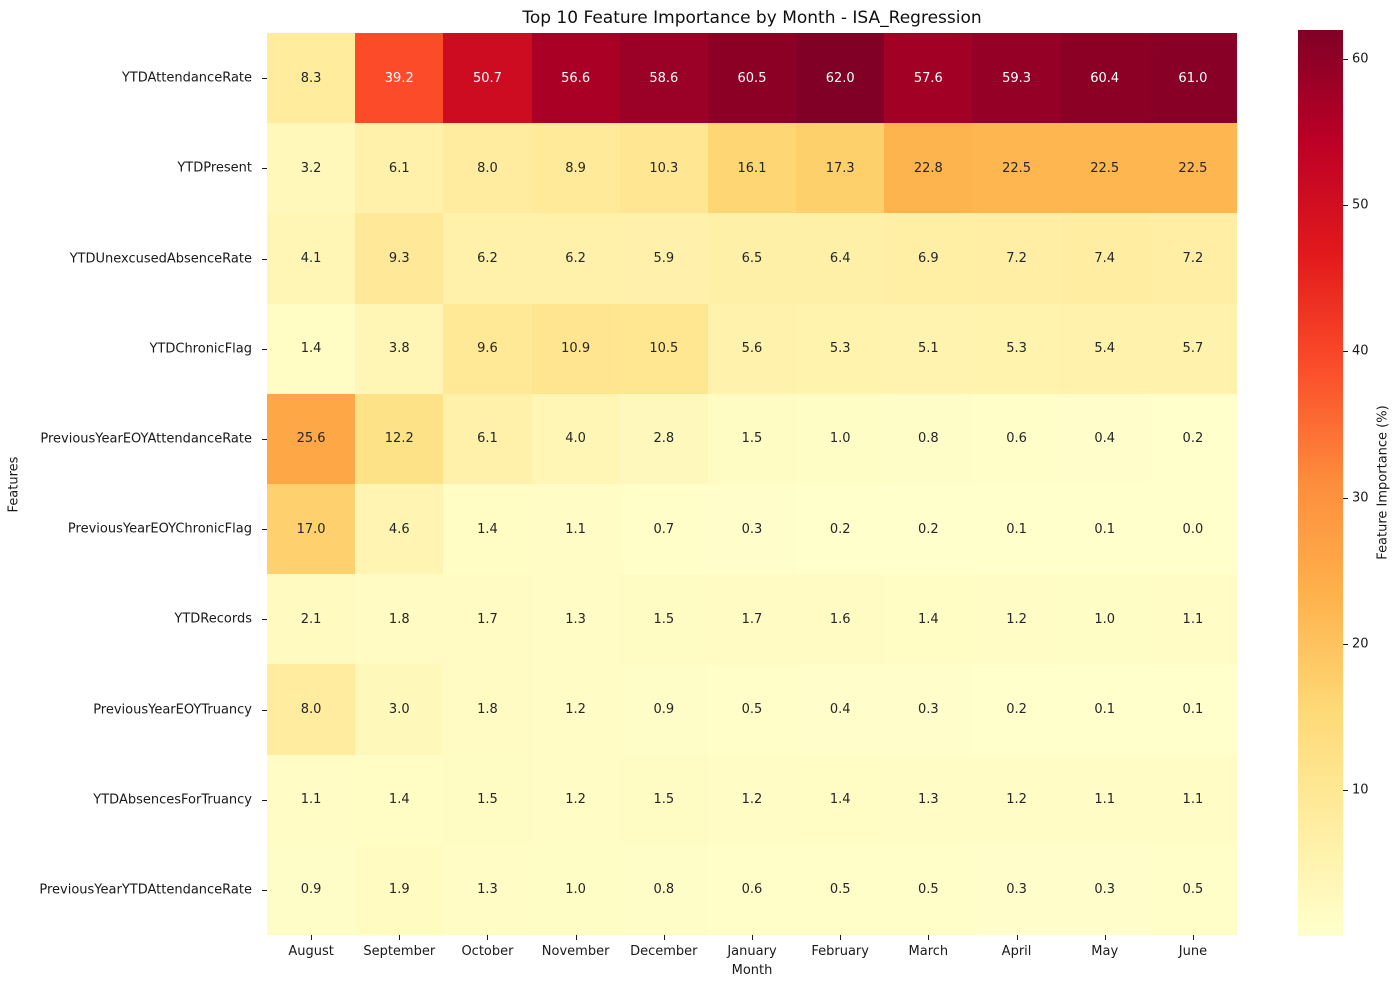 This screenshot has width=1400, height=989. I want to click on heatmap-cell: 22.8, so click(928, 168).